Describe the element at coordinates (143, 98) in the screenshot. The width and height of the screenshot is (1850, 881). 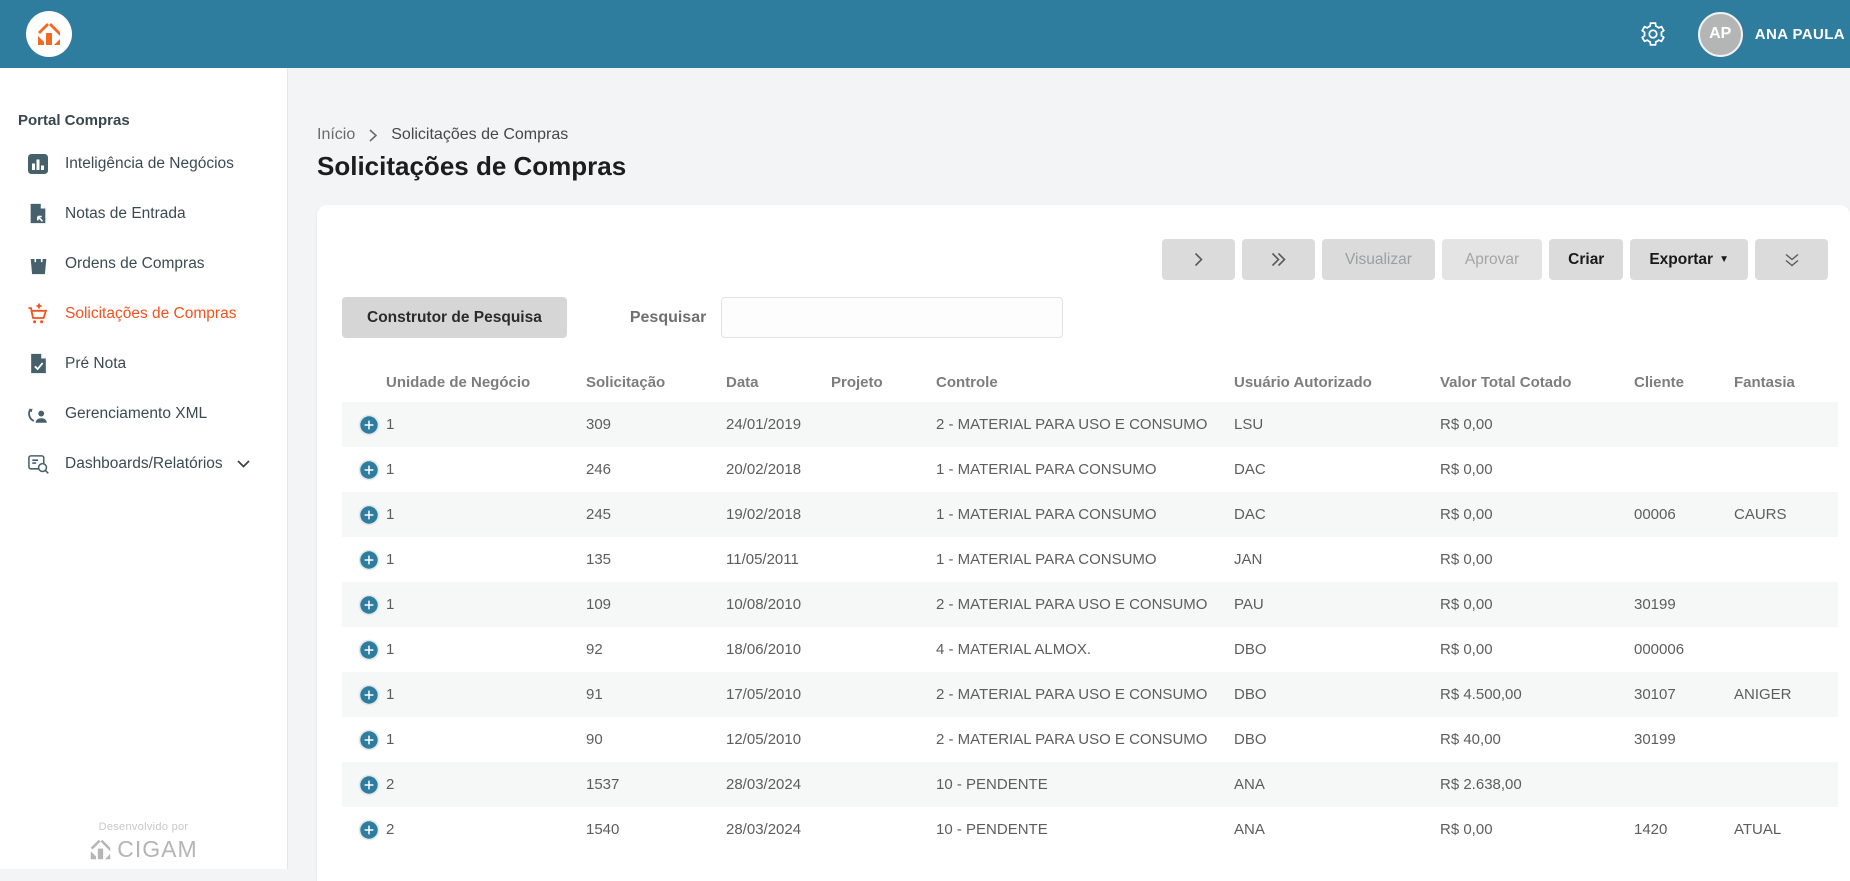
I see `sidebar-title: Portal Compras` at that location.